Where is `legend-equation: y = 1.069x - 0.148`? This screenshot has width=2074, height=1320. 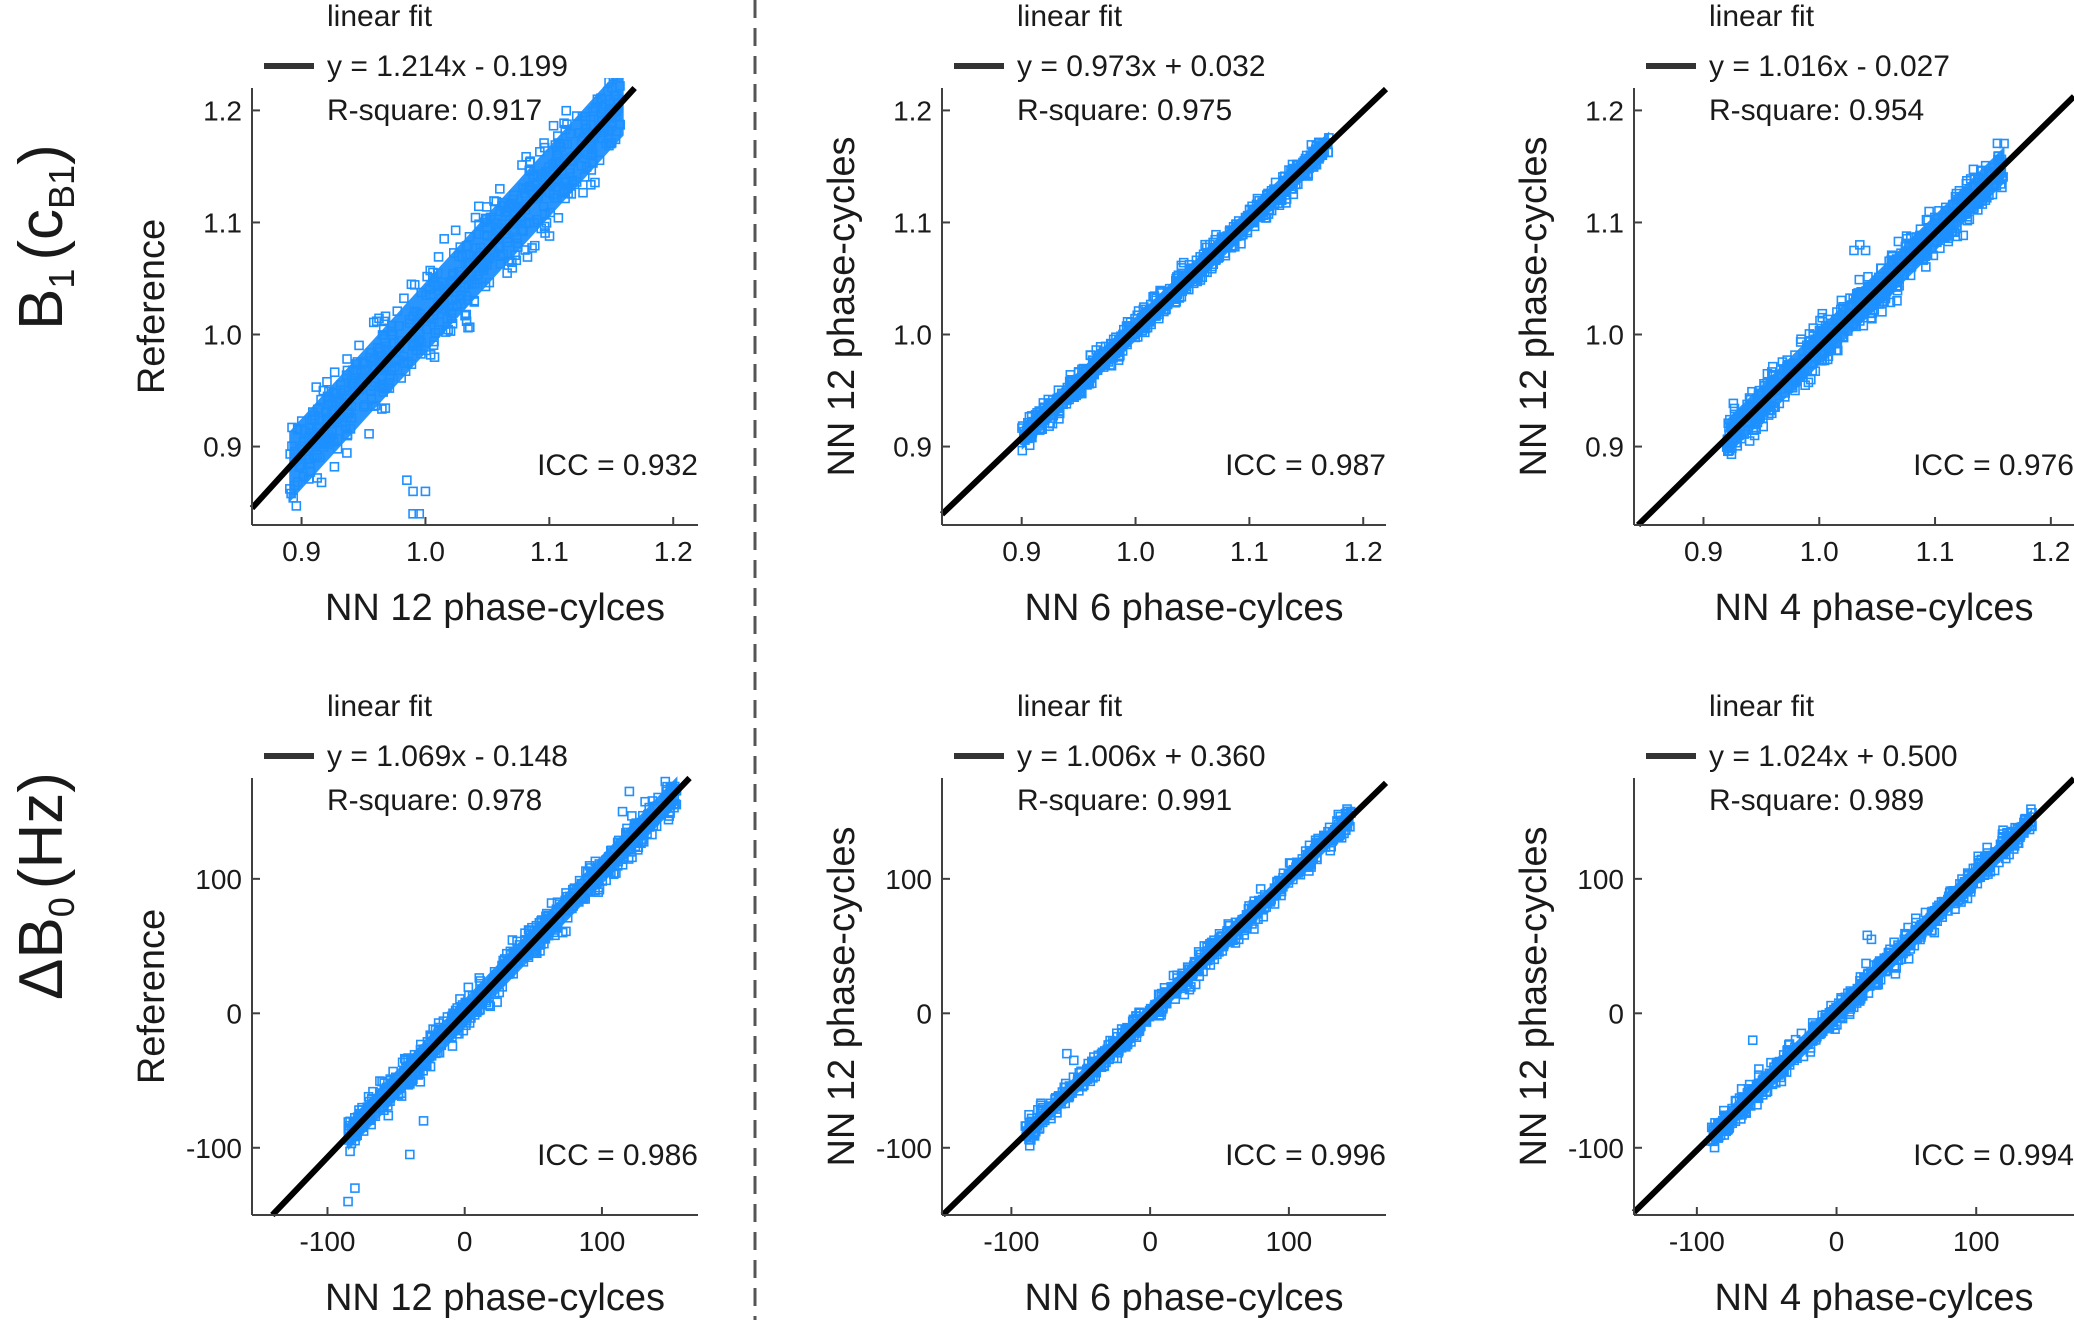 legend-equation: y = 1.069x - 0.148 is located at coordinates (447, 756).